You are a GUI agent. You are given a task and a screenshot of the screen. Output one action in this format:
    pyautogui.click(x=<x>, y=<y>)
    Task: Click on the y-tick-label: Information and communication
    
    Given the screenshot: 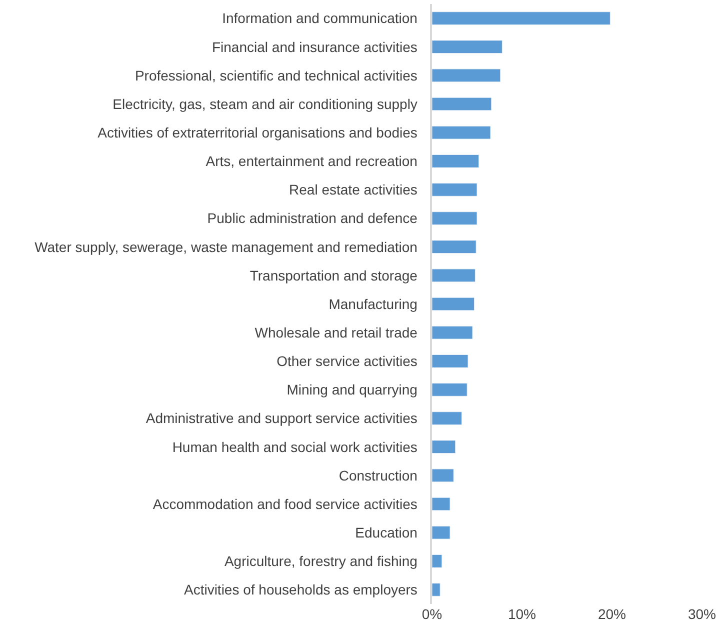 What is the action you would take?
    pyautogui.click(x=320, y=18)
    